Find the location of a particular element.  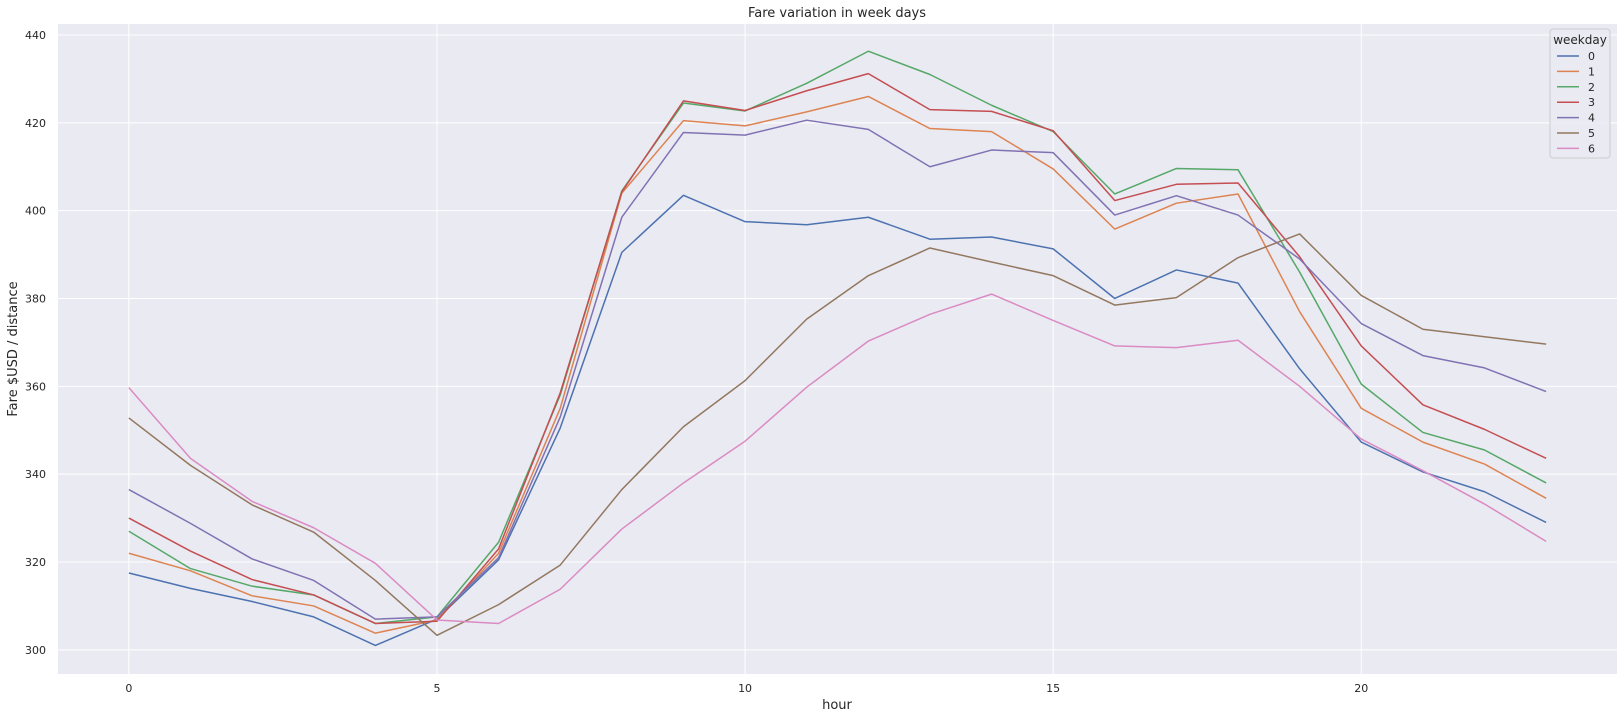

legend: weekday 0 1 2 3 4 5 6 is located at coordinates (1580, 93).